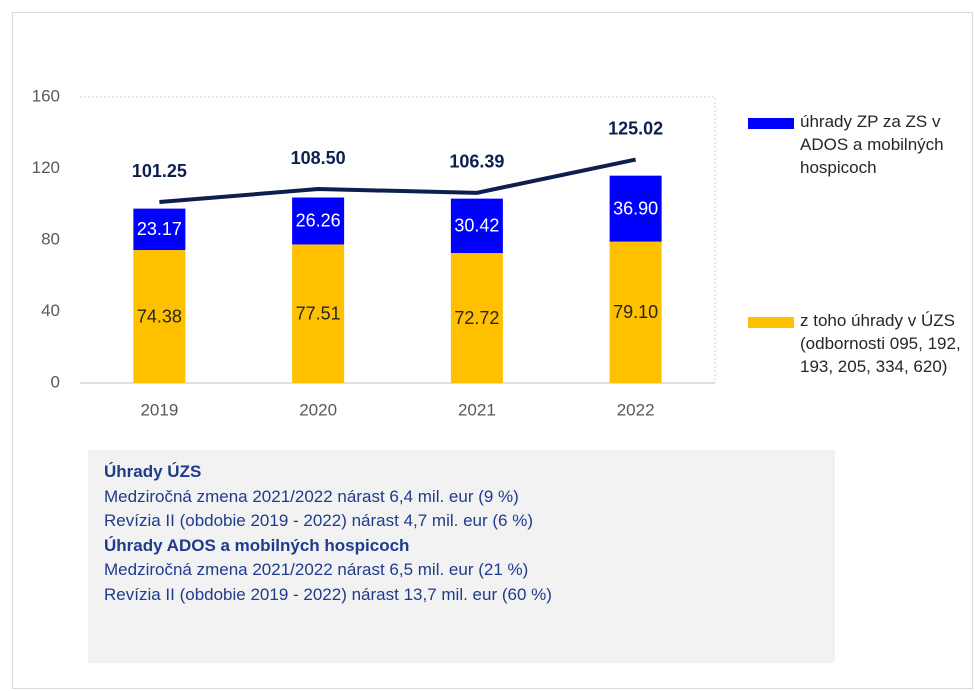 This screenshot has height=691, width=975. Describe the element at coordinates (477, 409) in the screenshot. I see `x-tick-label: 2021` at that location.